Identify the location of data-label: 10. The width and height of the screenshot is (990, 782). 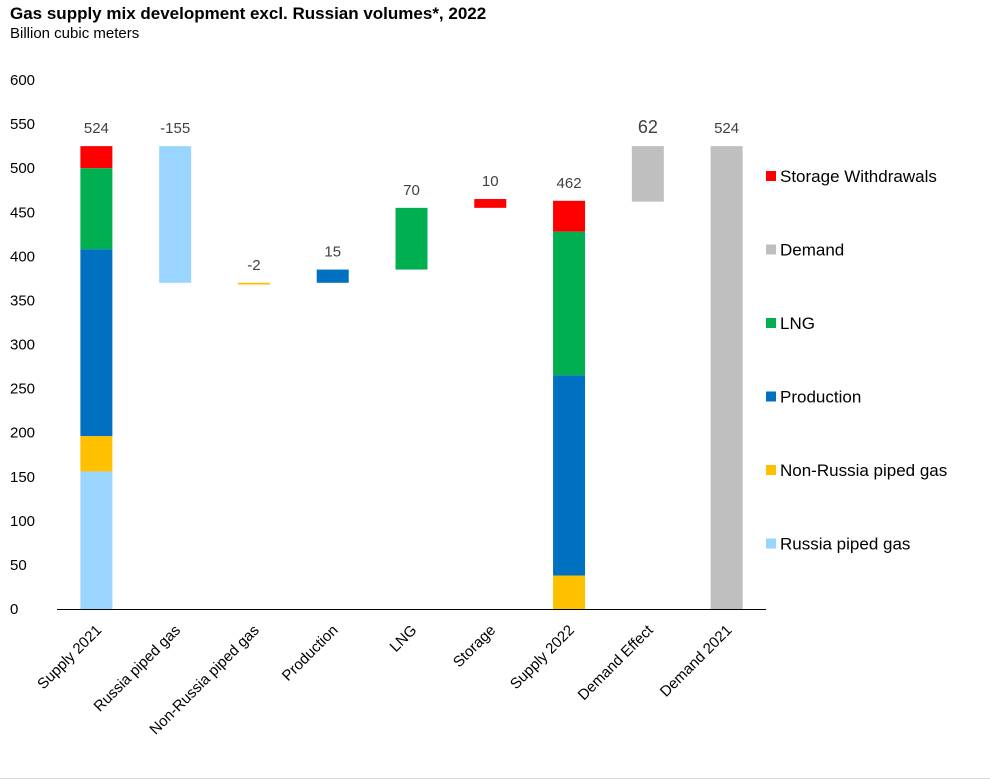
(490, 181).